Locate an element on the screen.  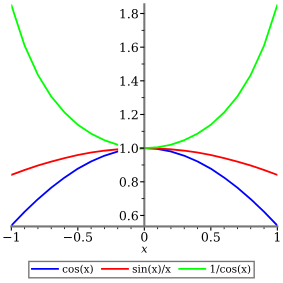
y-tick-label: 0.8 is located at coordinates (129, 182).